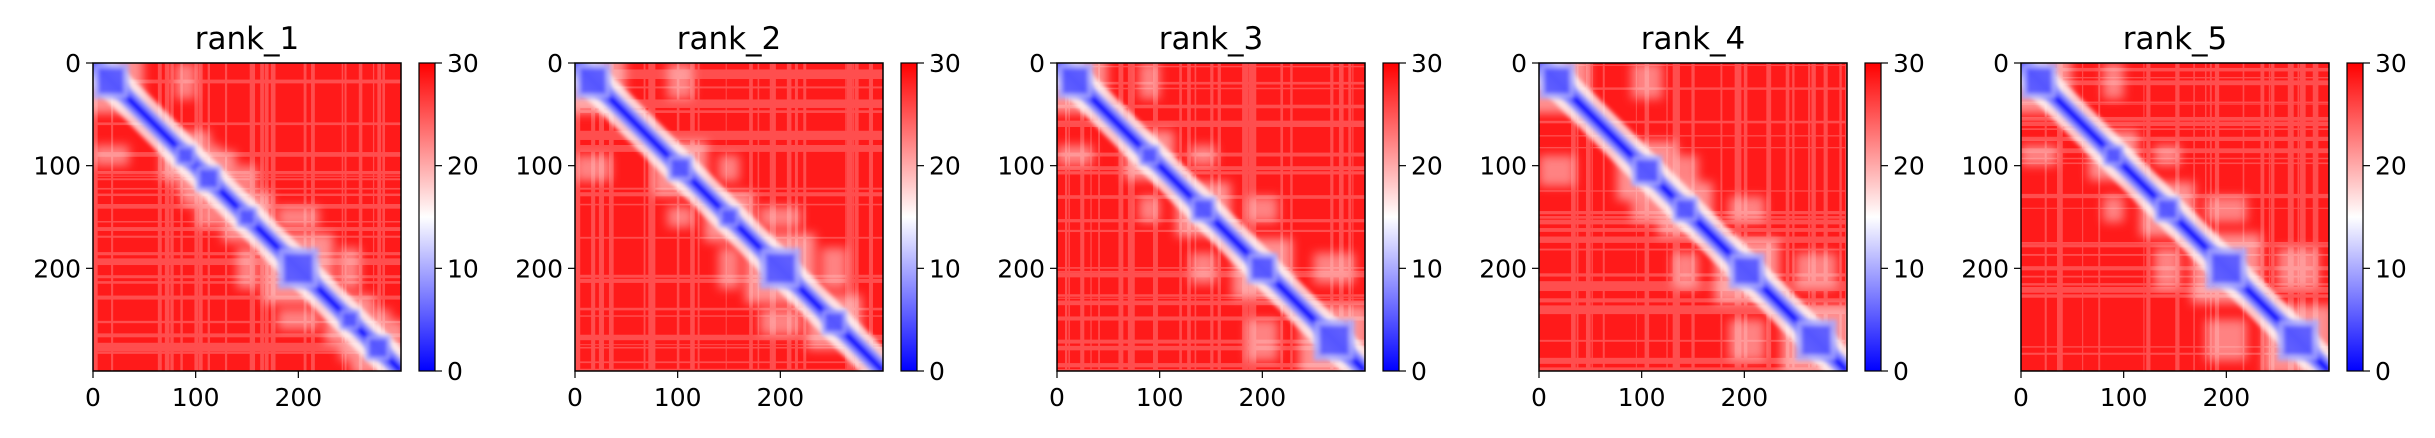 Image resolution: width=2435 pixels, height=438 pixels. I want to click on y-tick-label: 200, so click(1021, 268).